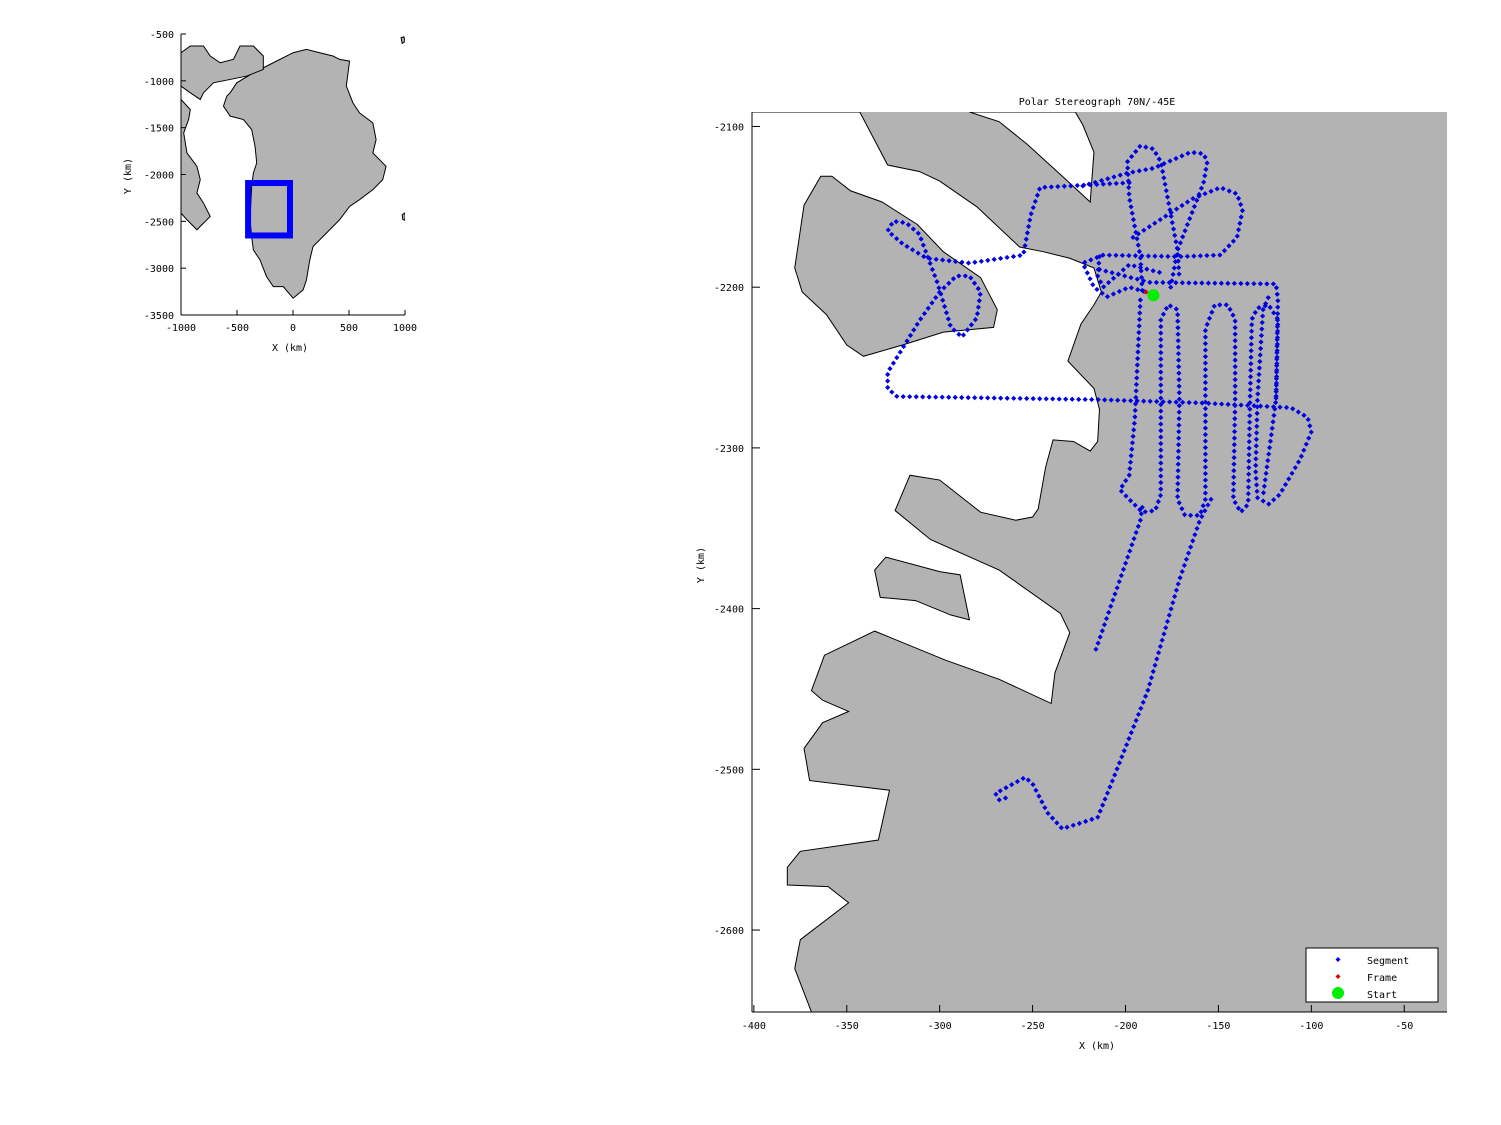 The height and width of the screenshot is (1125, 1501). Describe the element at coordinates (349, 328) in the screenshot. I see `overview-x-tick-label: 500` at that location.